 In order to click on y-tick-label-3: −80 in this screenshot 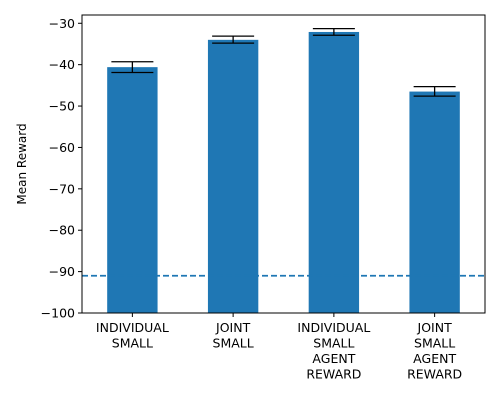, I will do `click(62, 230)`.